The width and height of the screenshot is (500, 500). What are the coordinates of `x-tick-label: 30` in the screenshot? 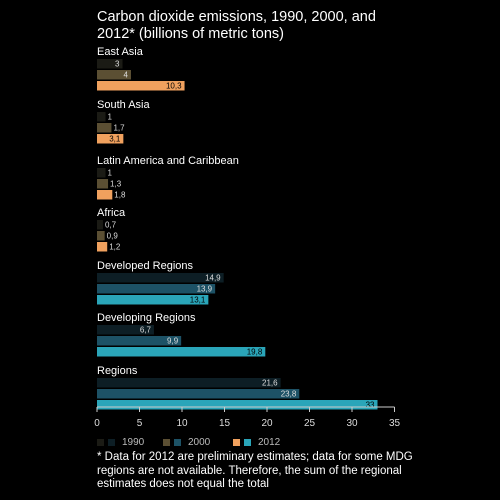 It's located at (352, 423).